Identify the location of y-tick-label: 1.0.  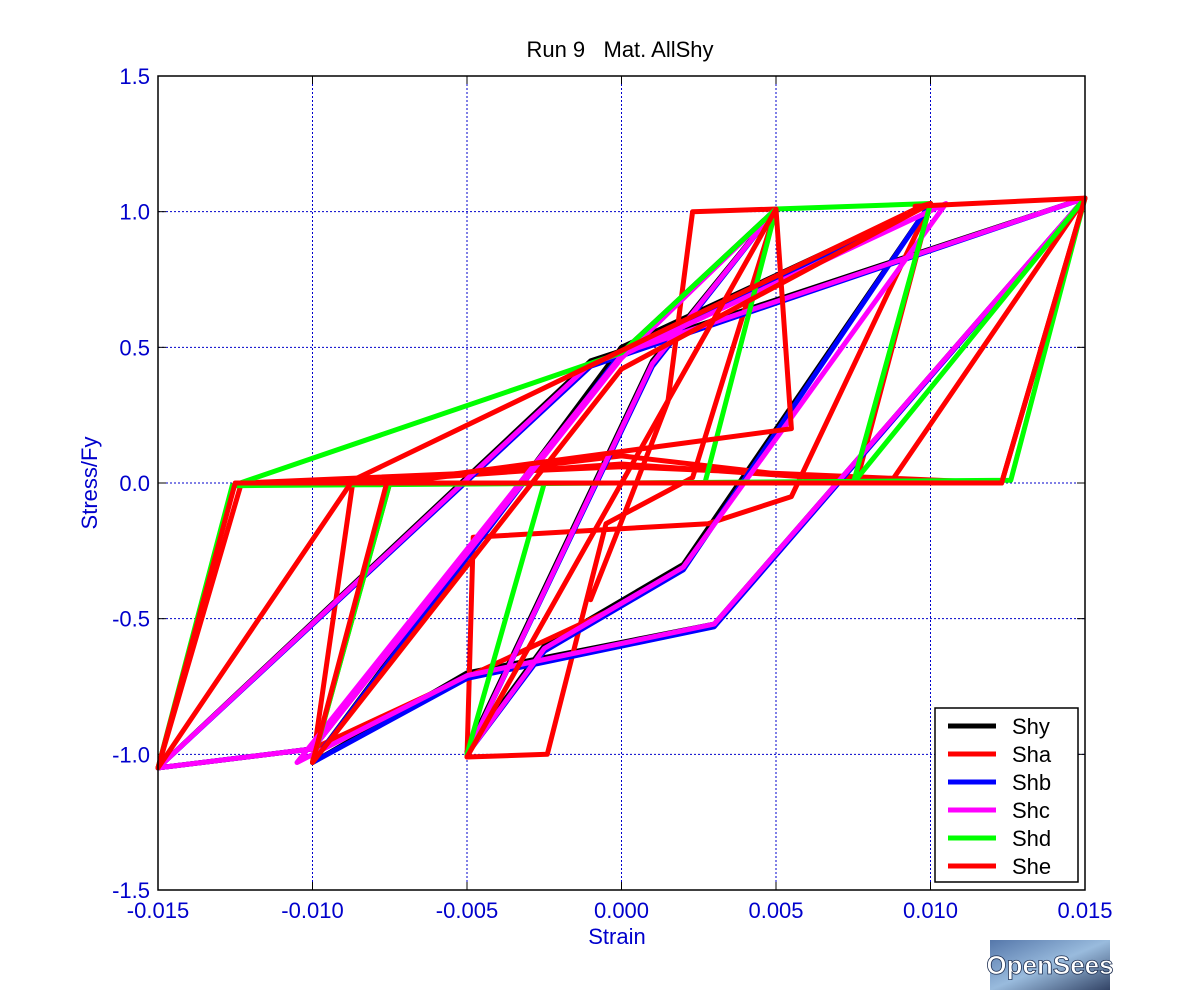
(134, 212).